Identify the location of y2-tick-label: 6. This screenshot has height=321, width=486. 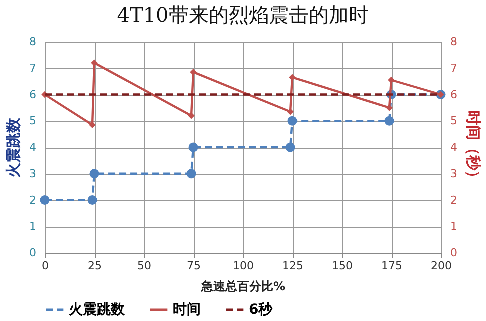
(454, 95).